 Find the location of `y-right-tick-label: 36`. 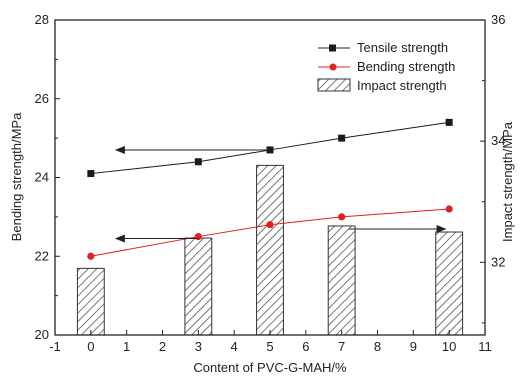

y-right-tick-label: 36 is located at coordinates (498, 19).